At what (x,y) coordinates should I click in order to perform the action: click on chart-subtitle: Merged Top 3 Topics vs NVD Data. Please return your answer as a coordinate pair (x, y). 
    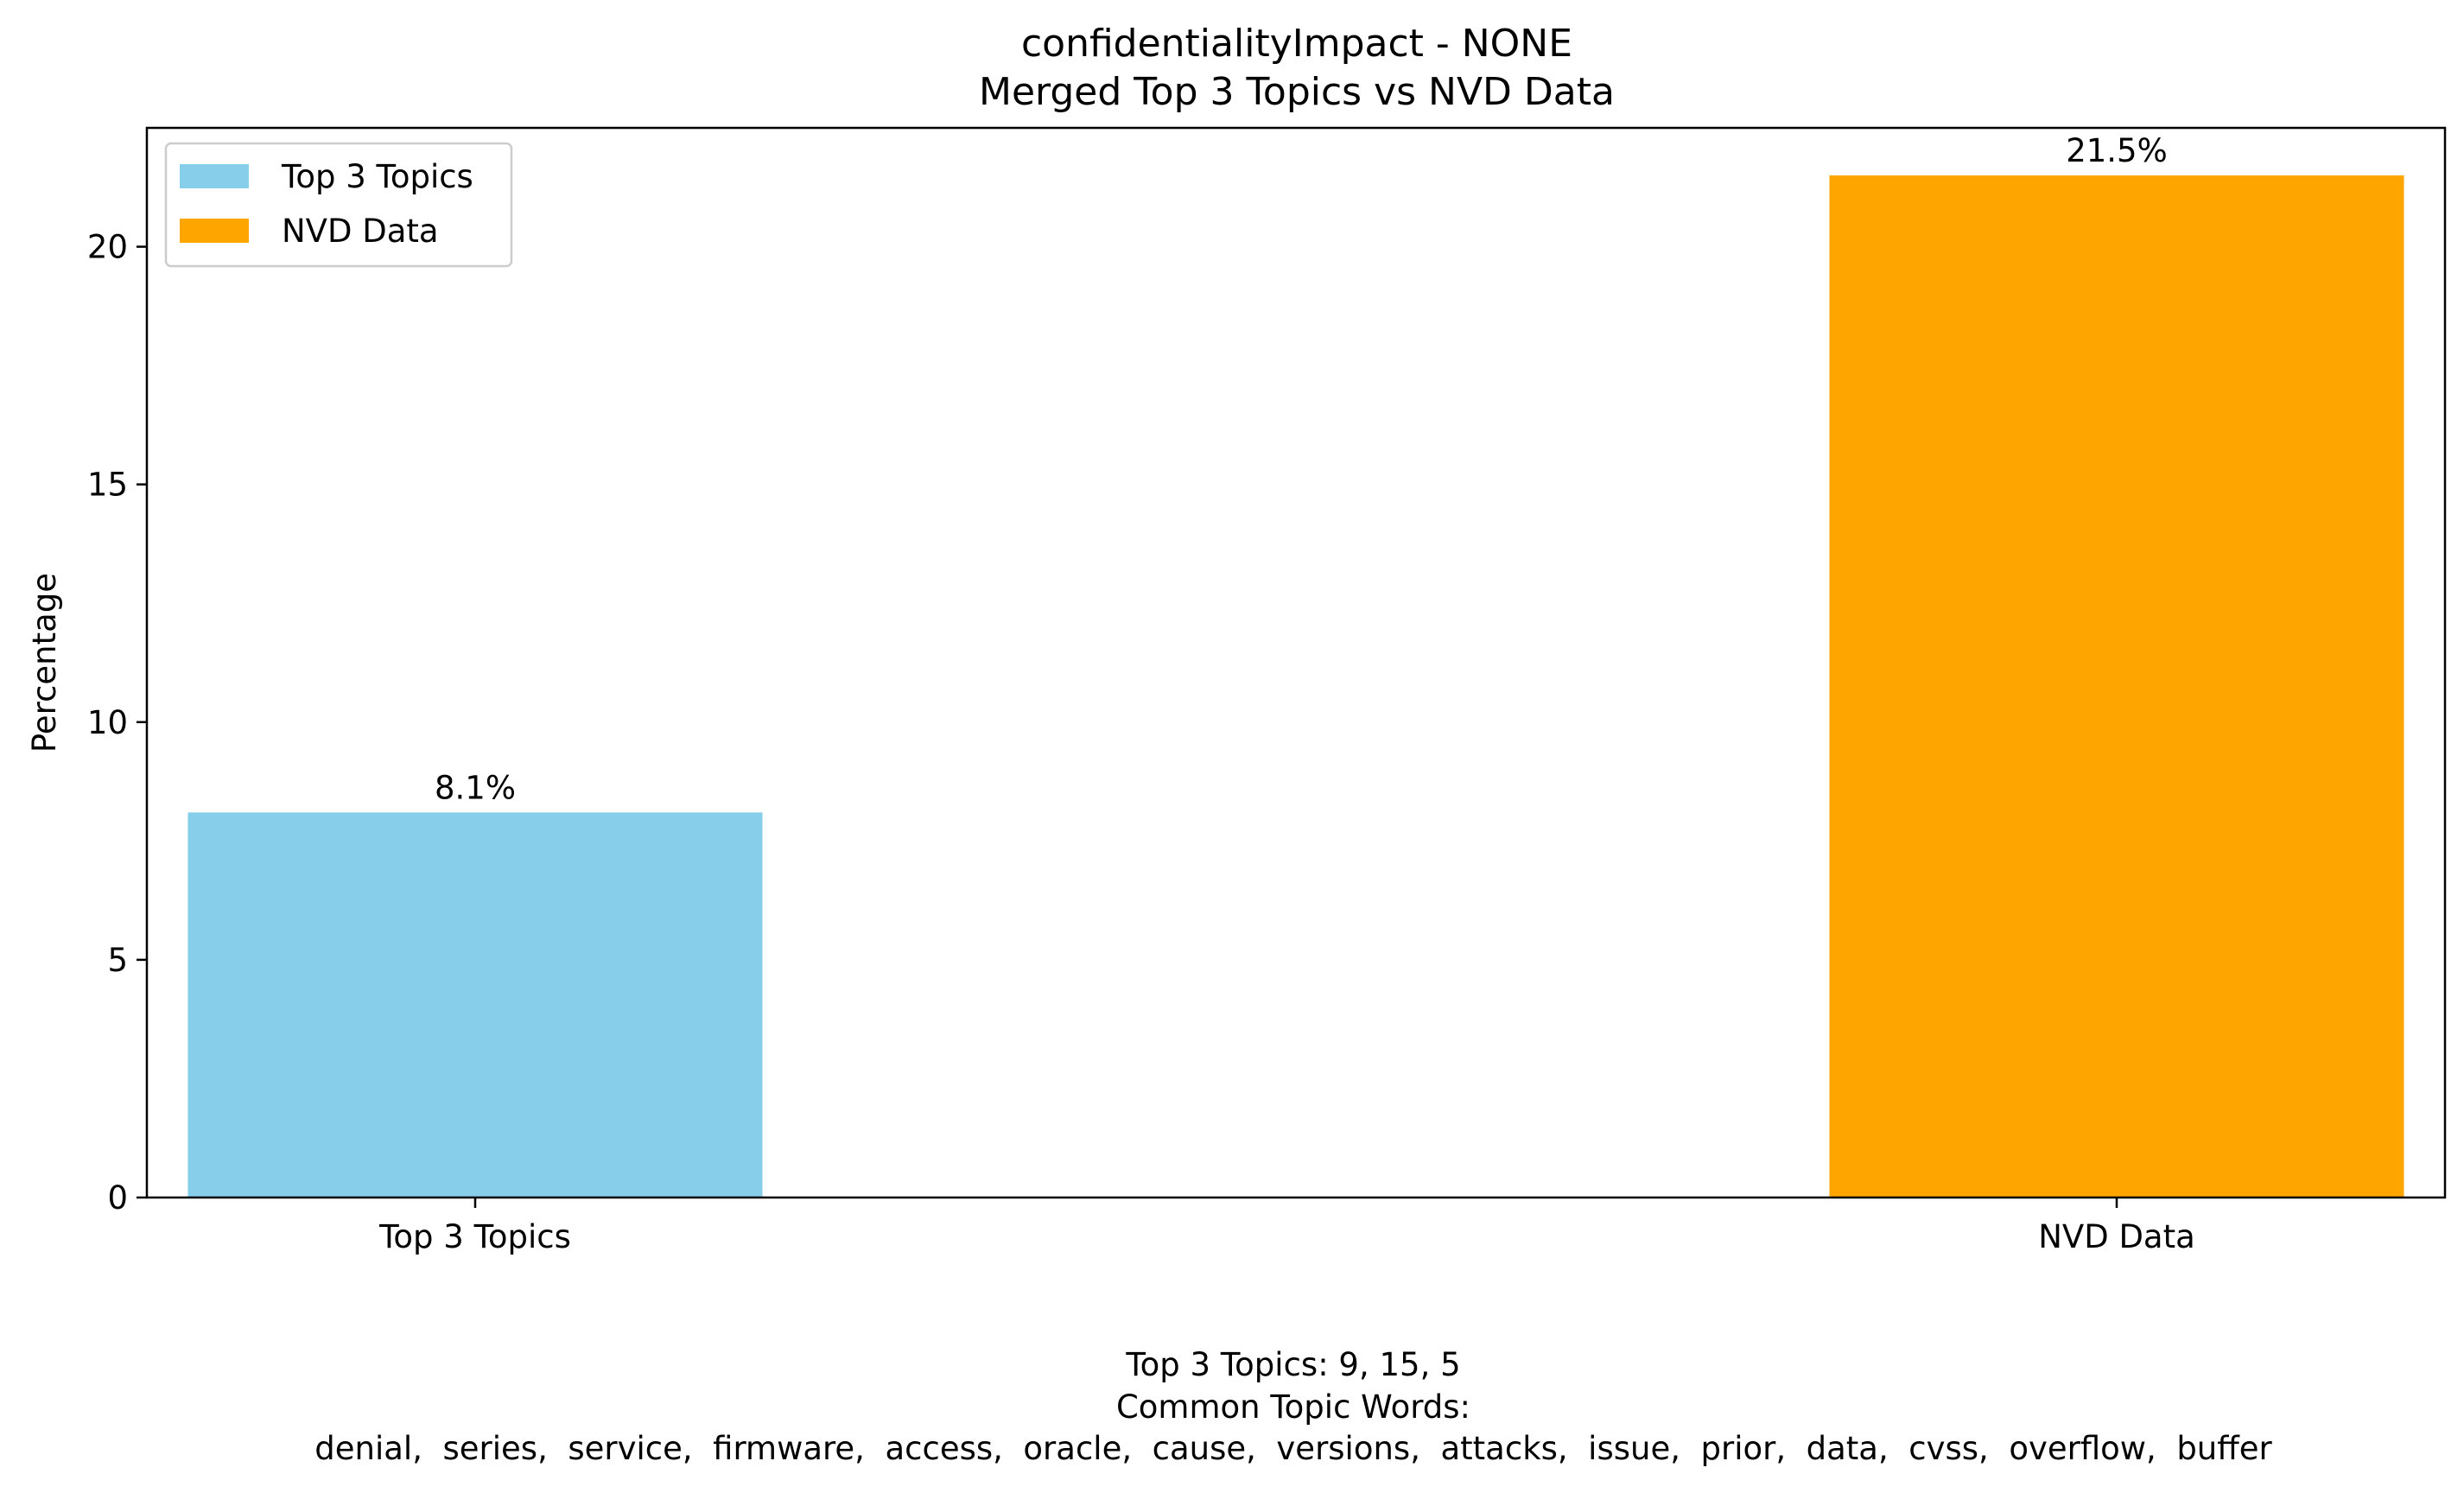
    Looking at the image, I should click on (1297, 92).